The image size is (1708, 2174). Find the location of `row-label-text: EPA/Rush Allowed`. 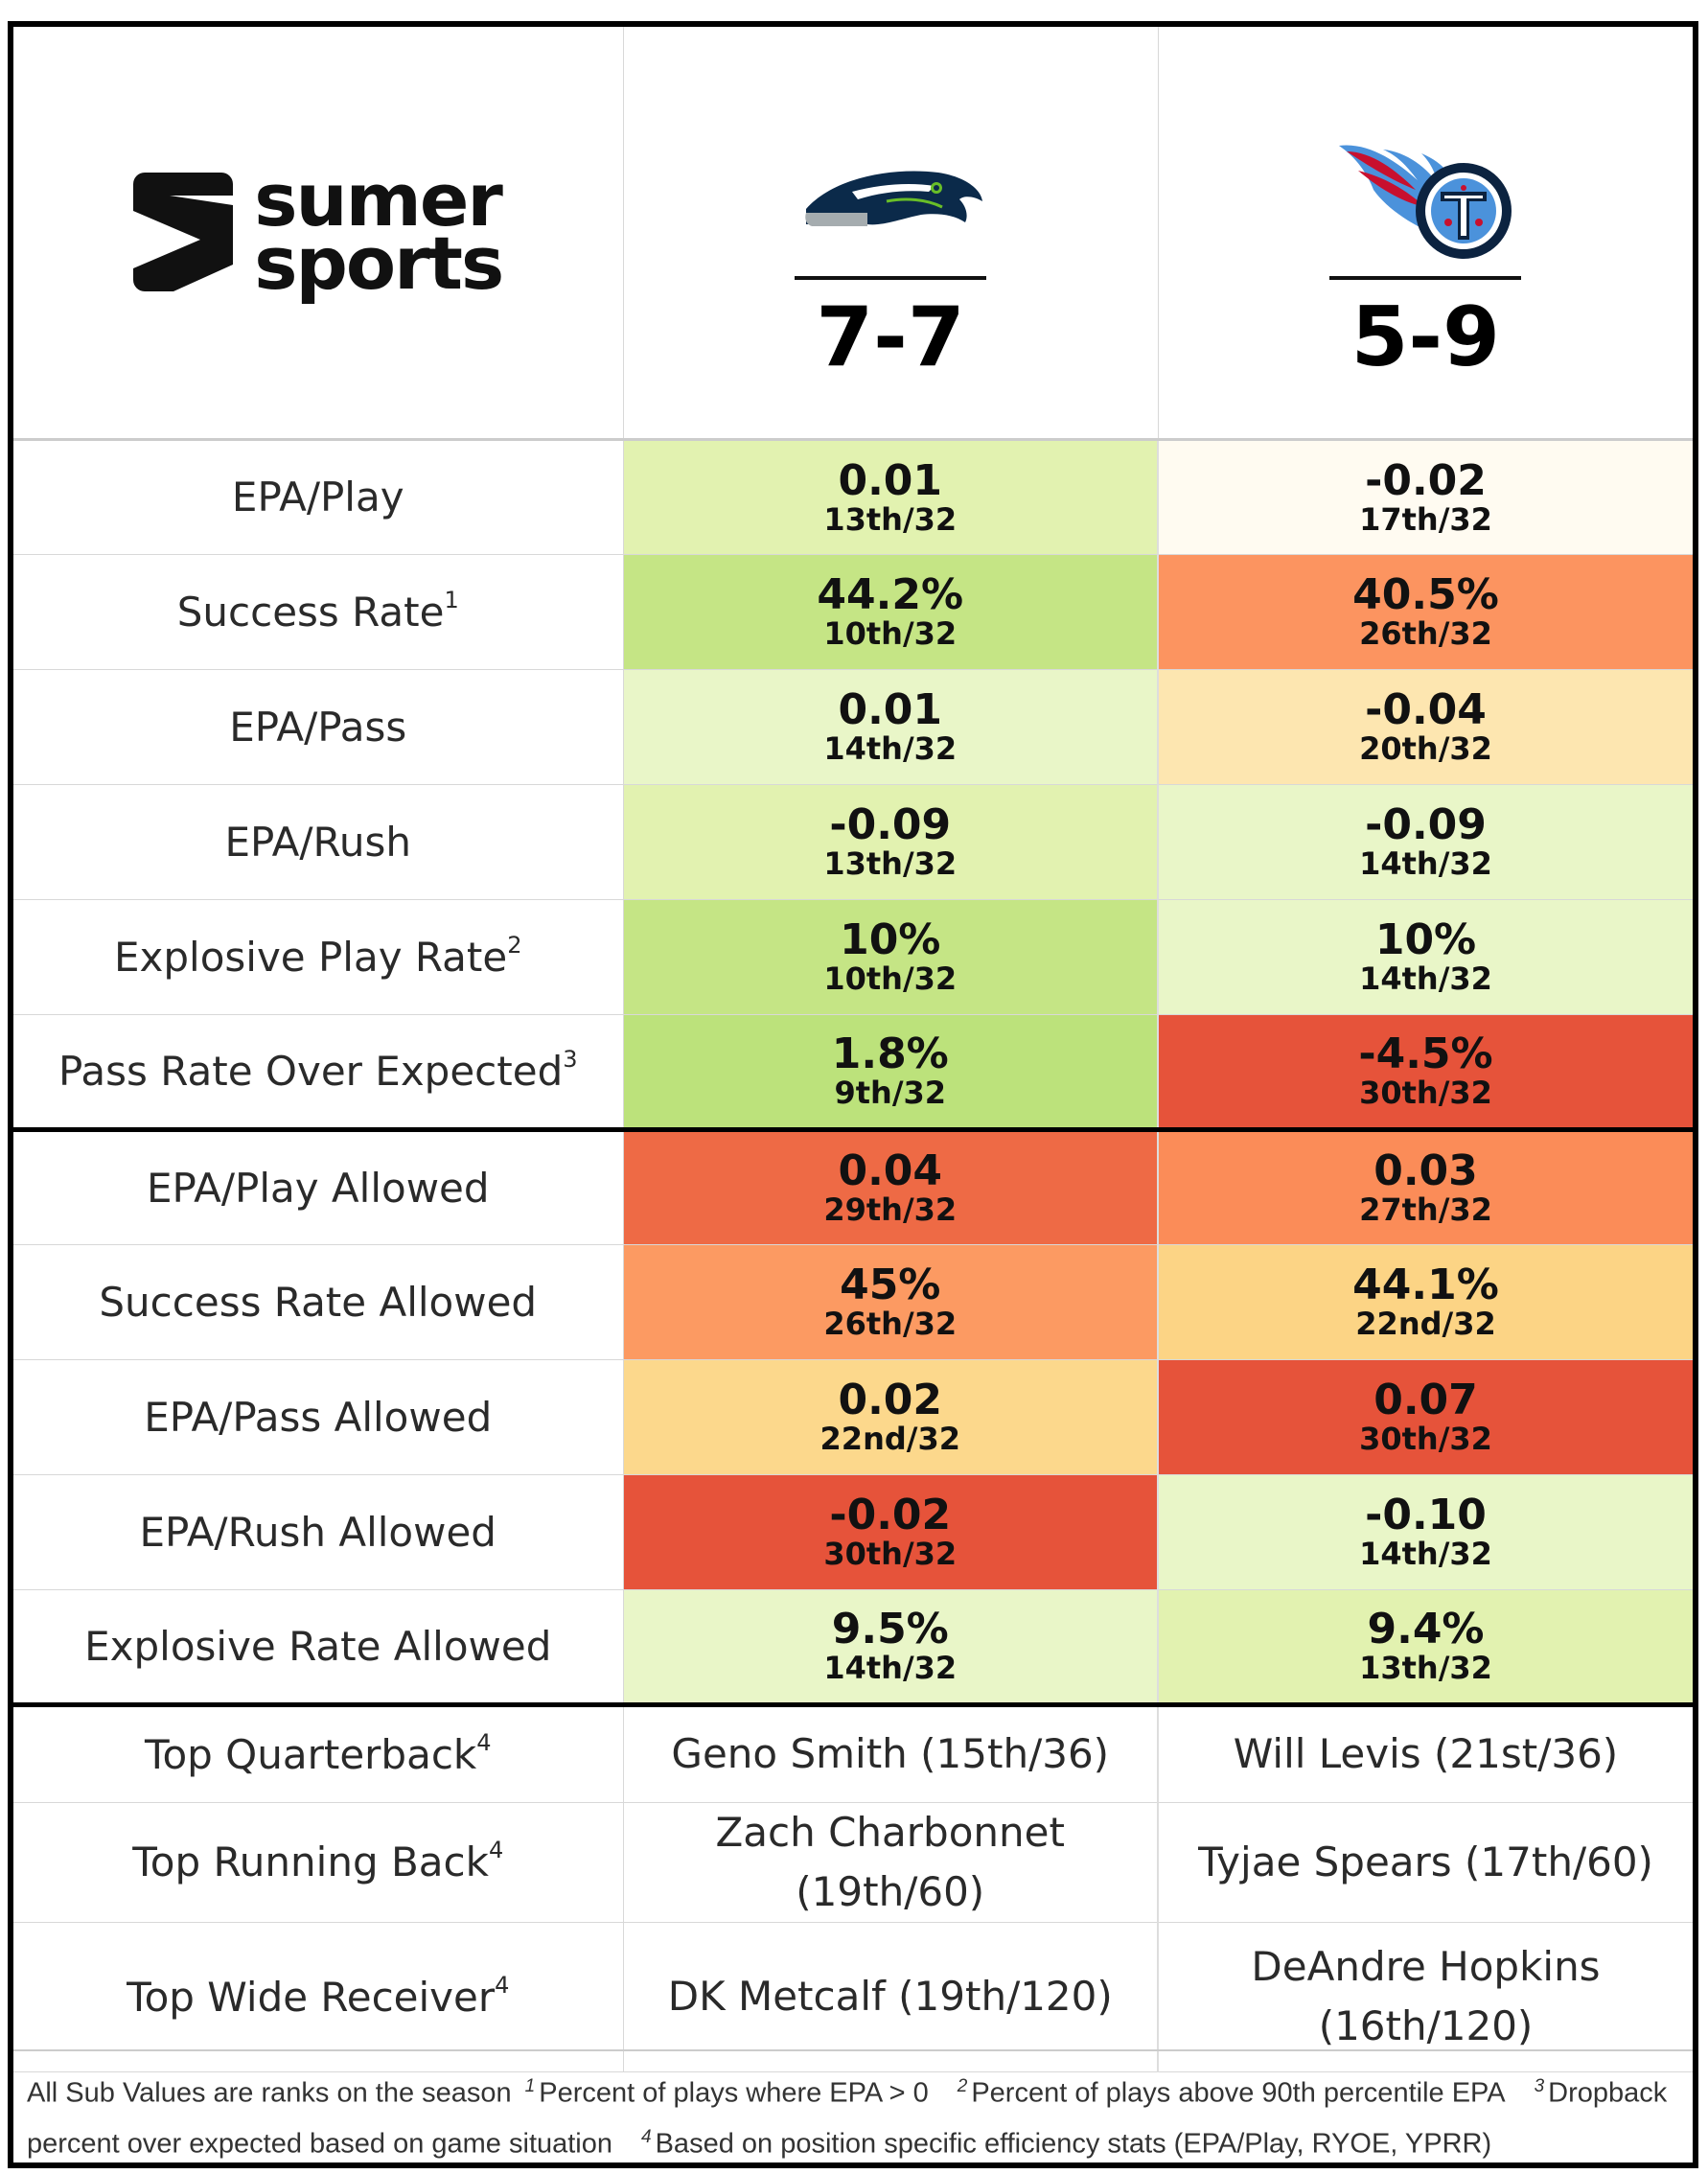

row-label-text: EPA/Rush Allowed is located at coordinates (317, 1532).